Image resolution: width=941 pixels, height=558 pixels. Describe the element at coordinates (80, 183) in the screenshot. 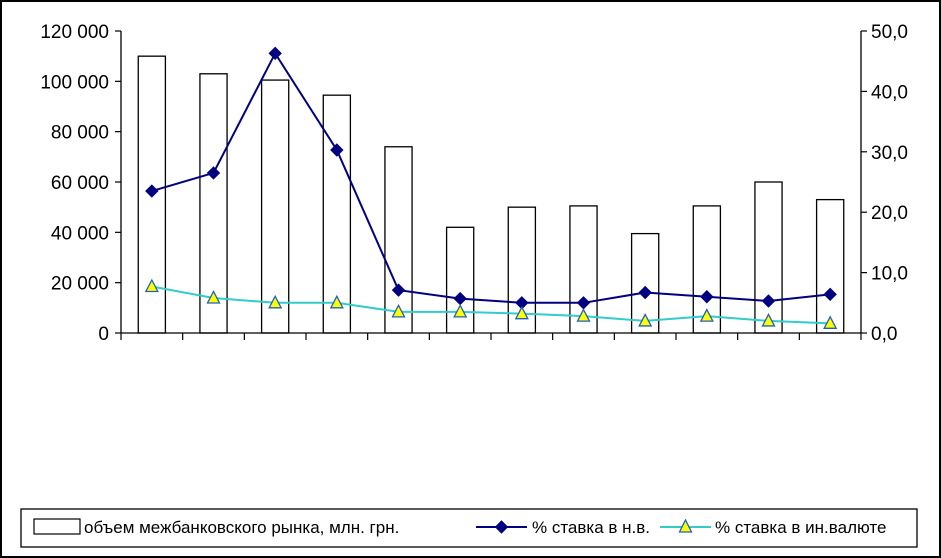

I see `left-tick-label: 60 000` at that location.